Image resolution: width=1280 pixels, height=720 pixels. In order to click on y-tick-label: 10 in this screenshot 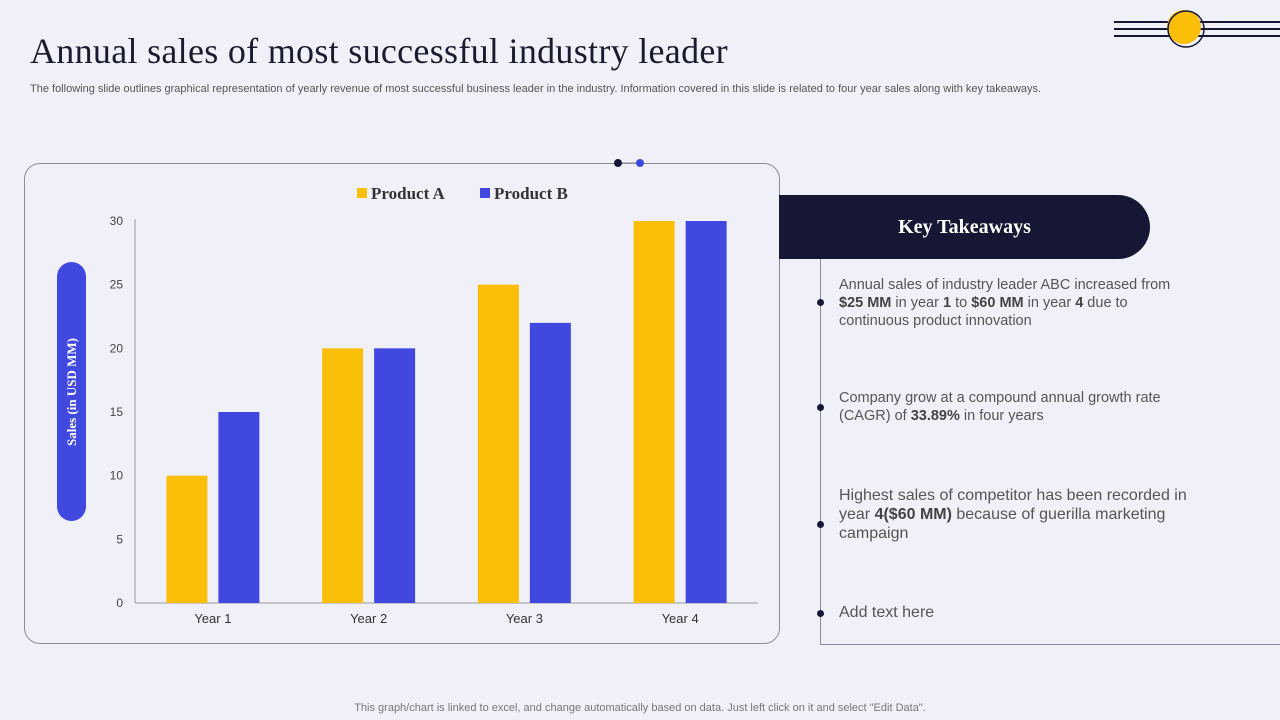, I will do `click(117, 476)`.